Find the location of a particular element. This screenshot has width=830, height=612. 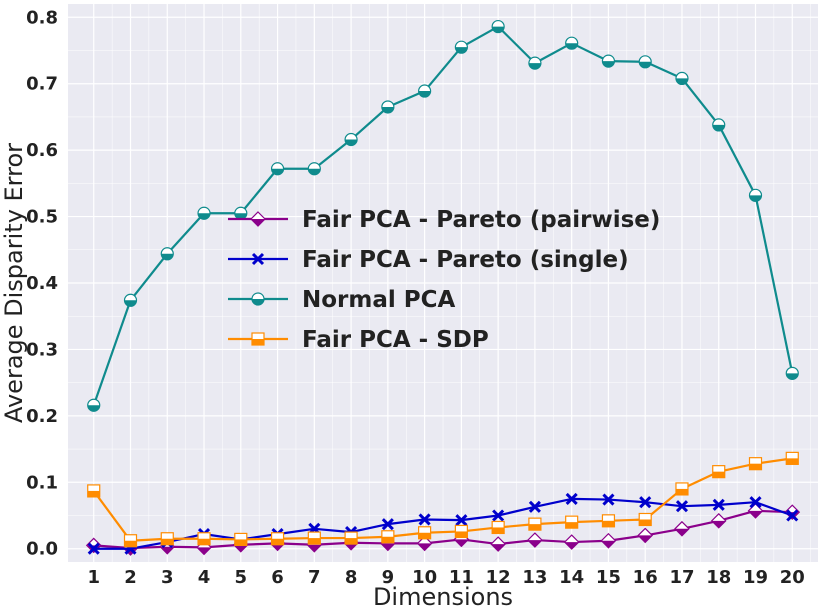

legend-entry: Normal PCA is located at coordinates (342, 300).